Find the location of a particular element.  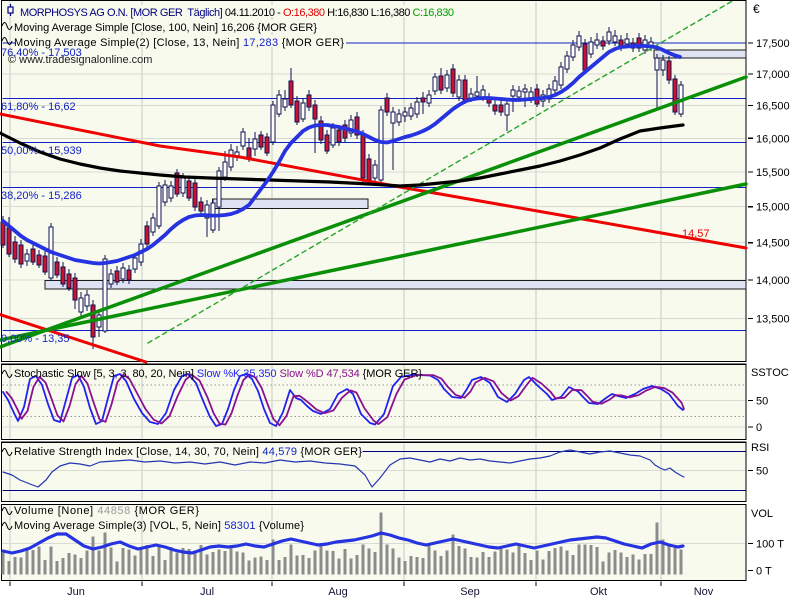

svg-text: 17,500 is located at coordinates (773, 44).